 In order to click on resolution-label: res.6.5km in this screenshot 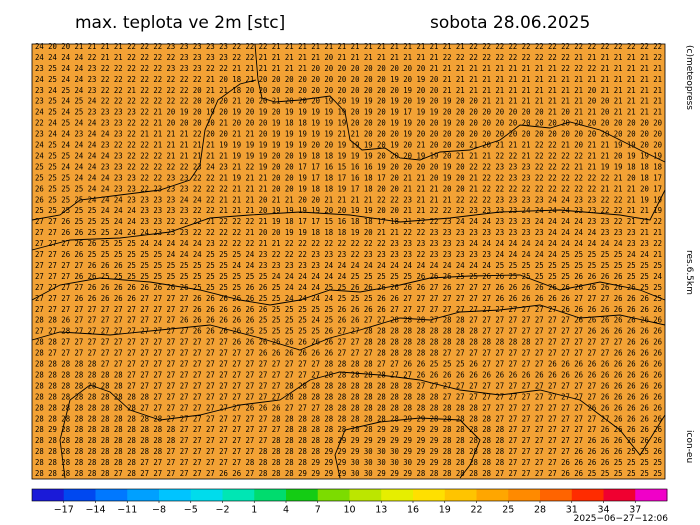, I will do `click(689, 272)`.